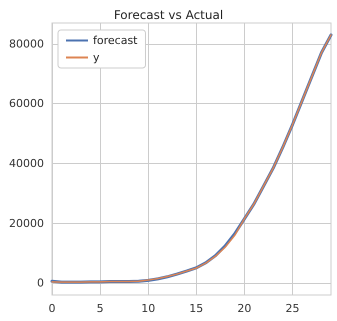  I want to click on legend-label: forecast, so click(115, 40).